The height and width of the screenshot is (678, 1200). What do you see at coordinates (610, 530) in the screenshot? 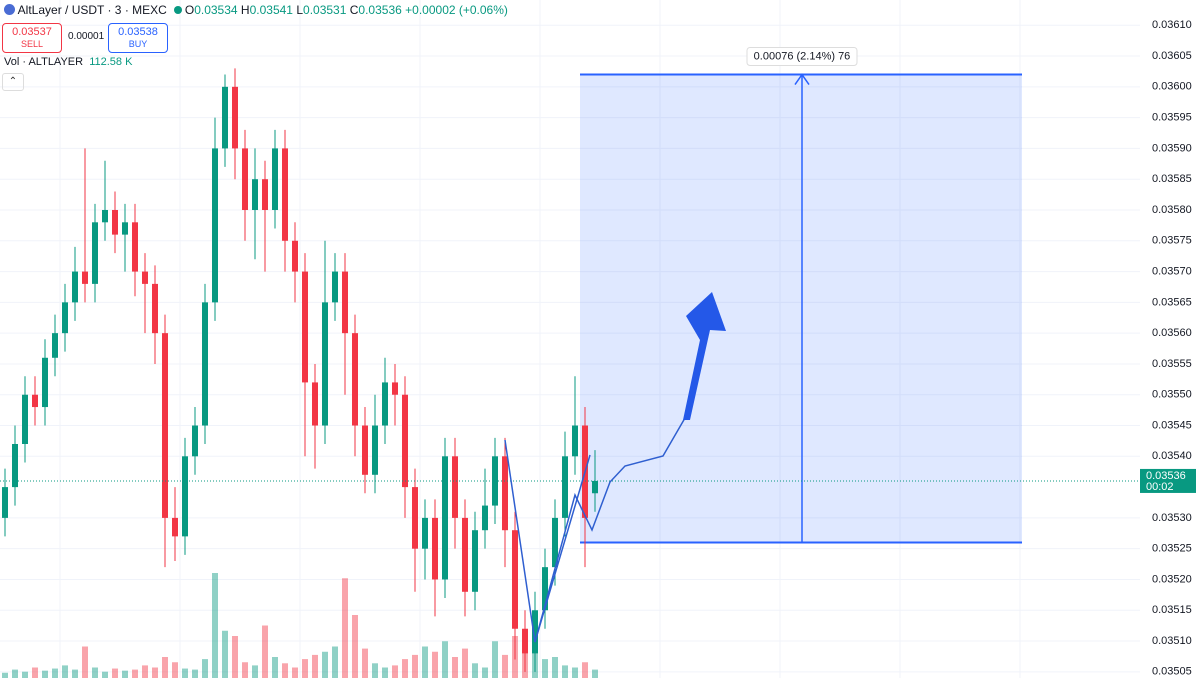
I see `projection-line` at bounding box center [610, 530].